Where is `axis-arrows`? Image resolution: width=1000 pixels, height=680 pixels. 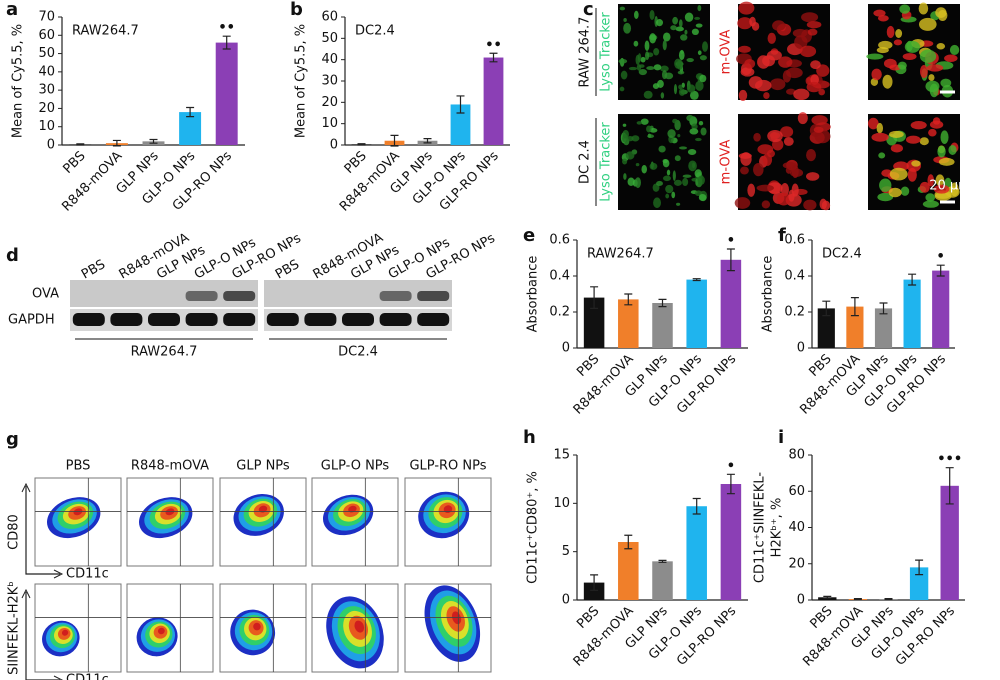
axis-arrows is located at coordinates (42, 636).